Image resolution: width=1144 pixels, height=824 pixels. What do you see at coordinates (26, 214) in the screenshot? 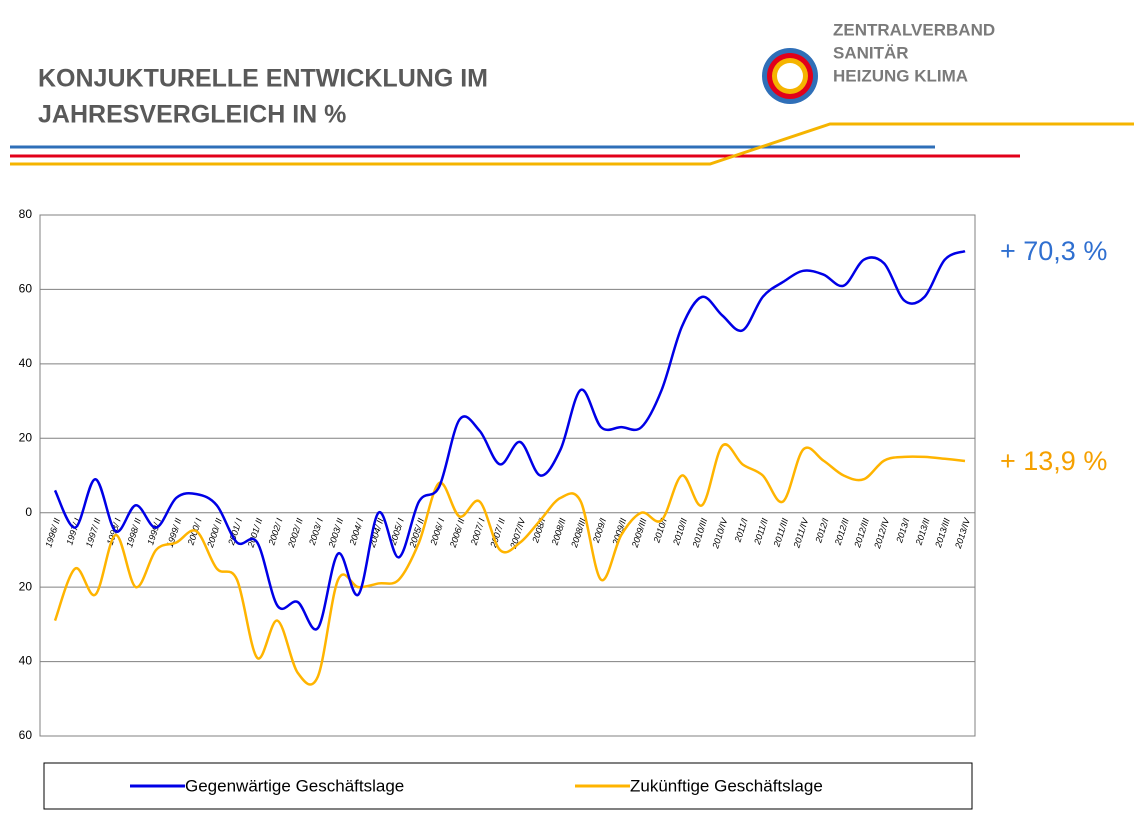
I see `y-tick-label: 80` at bounding box center [26, 214].